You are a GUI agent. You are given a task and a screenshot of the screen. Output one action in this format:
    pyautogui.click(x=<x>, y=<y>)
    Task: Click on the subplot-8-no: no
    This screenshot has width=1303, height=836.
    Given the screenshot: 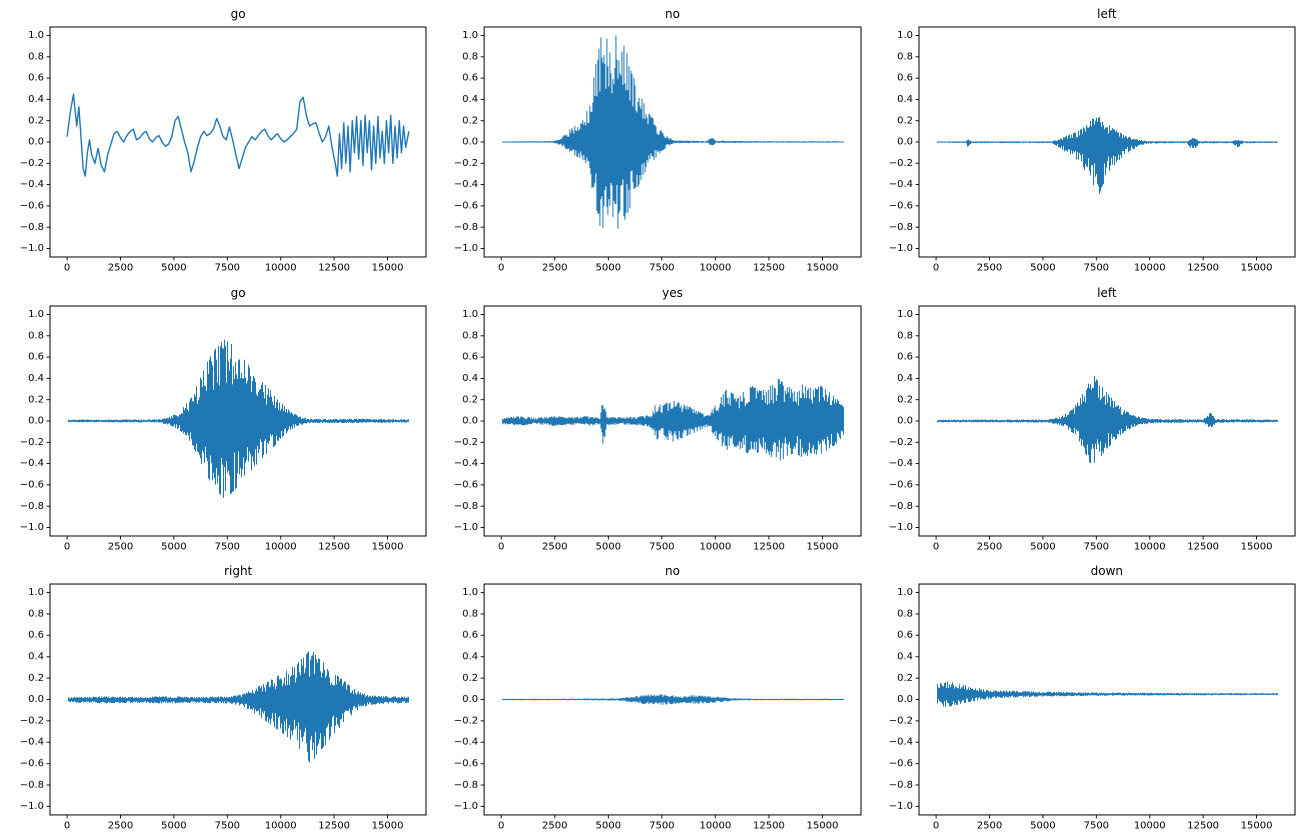 What is the action you would take?
    pyautogui.click(x=651, y=696)
    